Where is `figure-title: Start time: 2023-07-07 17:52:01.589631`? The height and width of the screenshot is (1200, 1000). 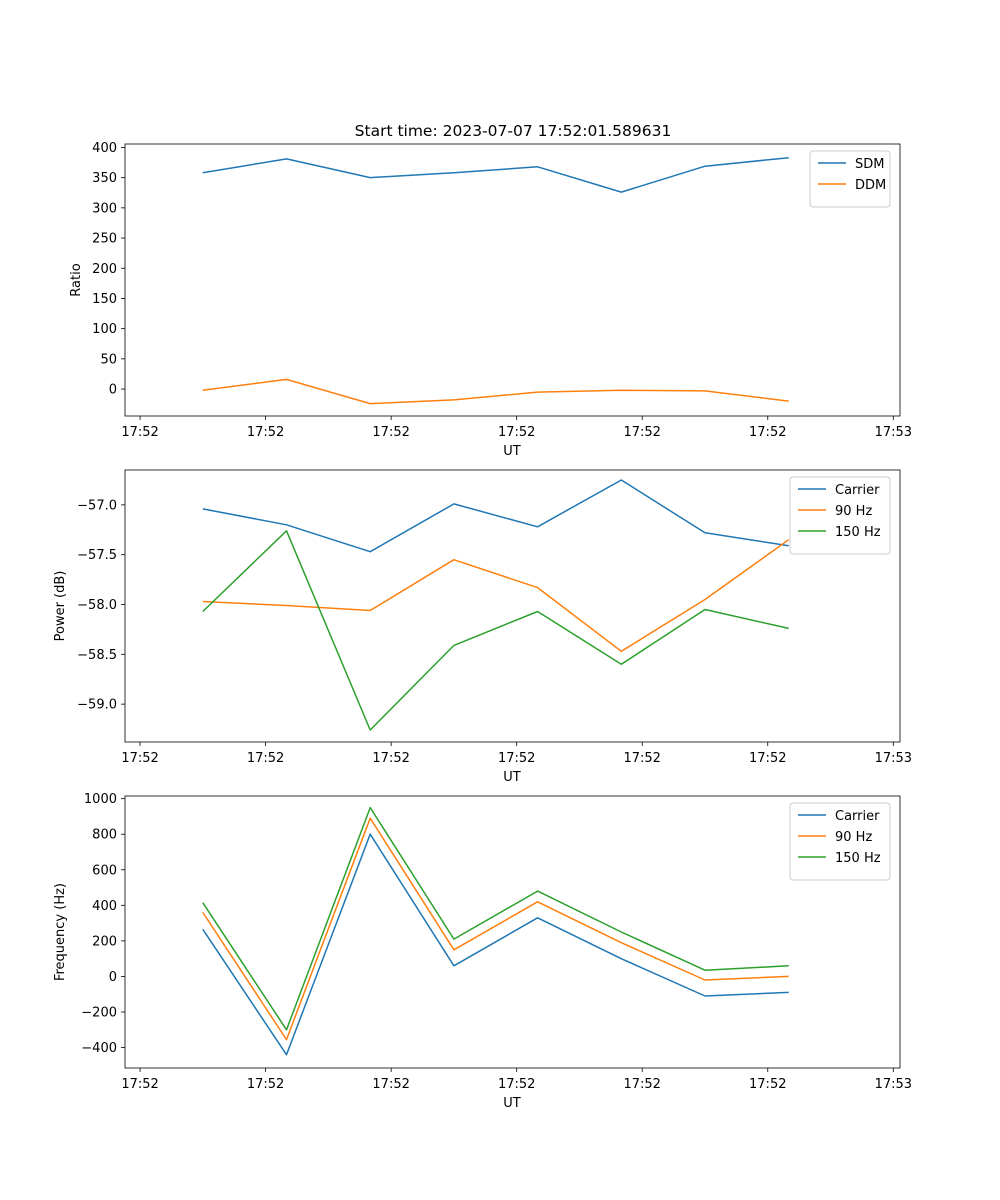
figure-title: Start time: 2023-07-07 17:52:01.589631 is located at coordinates (513, 131).